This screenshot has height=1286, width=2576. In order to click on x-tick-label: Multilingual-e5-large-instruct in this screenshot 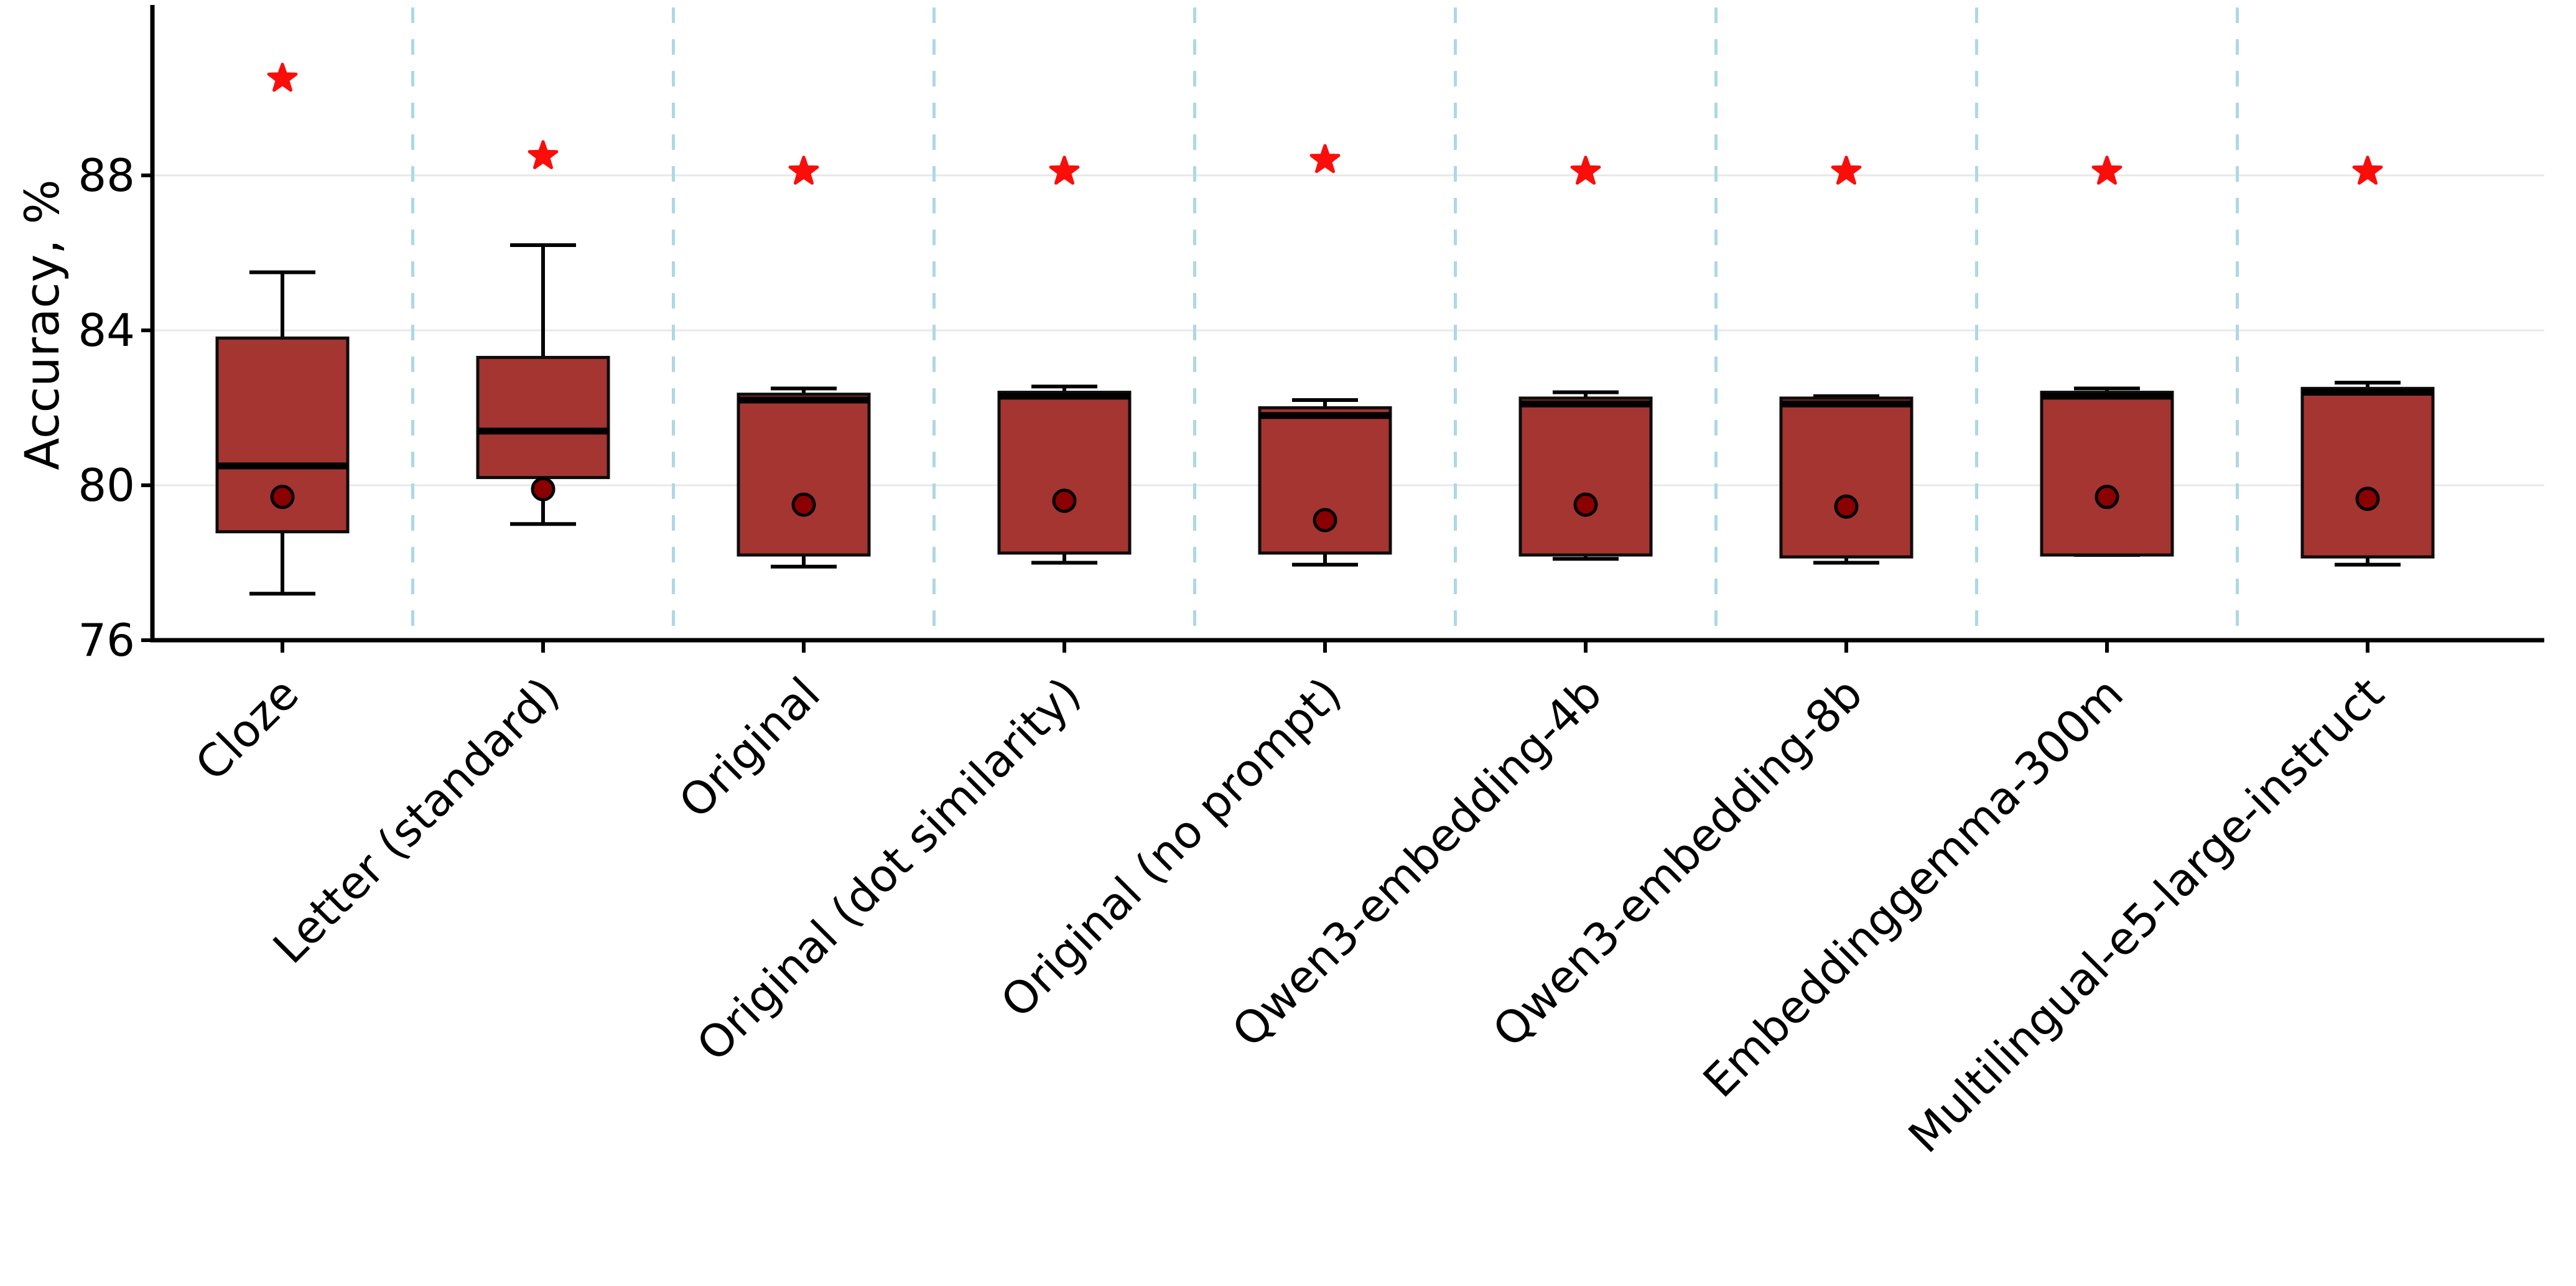, I will do `click(2146, 915)`.